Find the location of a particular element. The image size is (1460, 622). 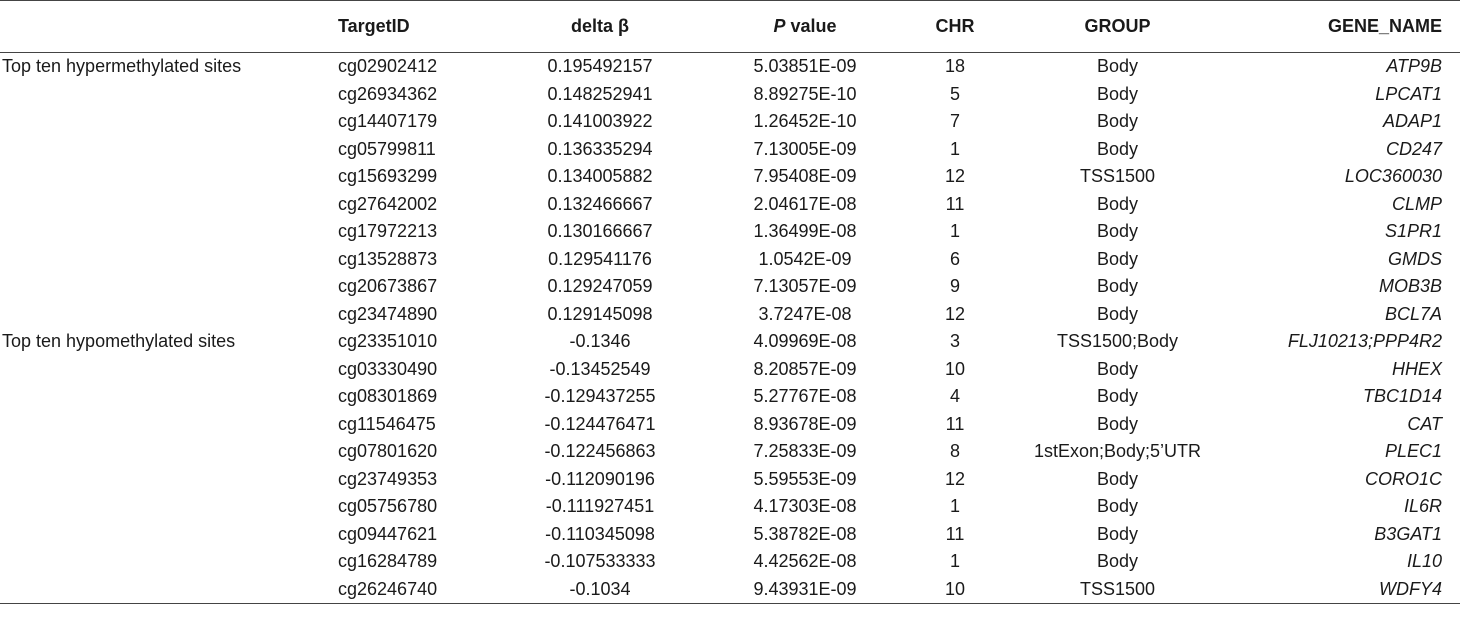

cell-delta-beta: 0.148252941 is located at coordinates (600, 93).